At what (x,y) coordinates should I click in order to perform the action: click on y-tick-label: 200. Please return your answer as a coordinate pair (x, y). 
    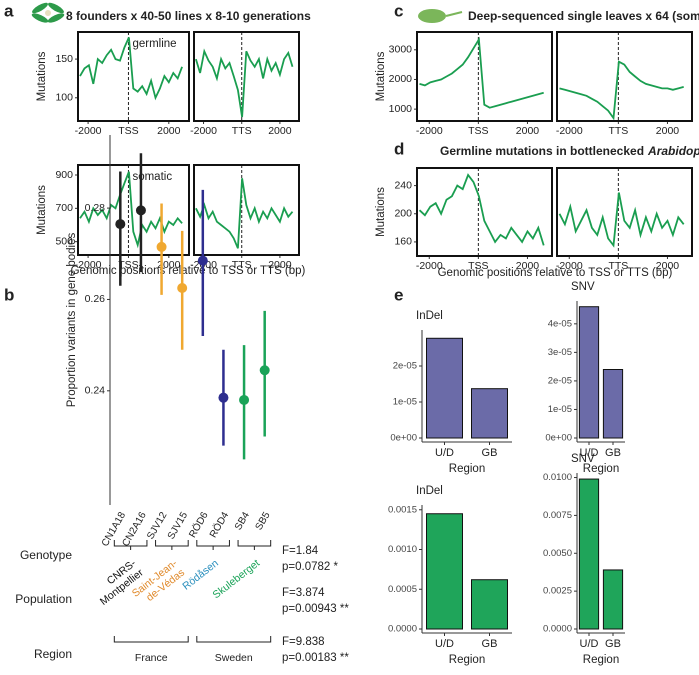
    Looking at the image, I should click on (403, 214).